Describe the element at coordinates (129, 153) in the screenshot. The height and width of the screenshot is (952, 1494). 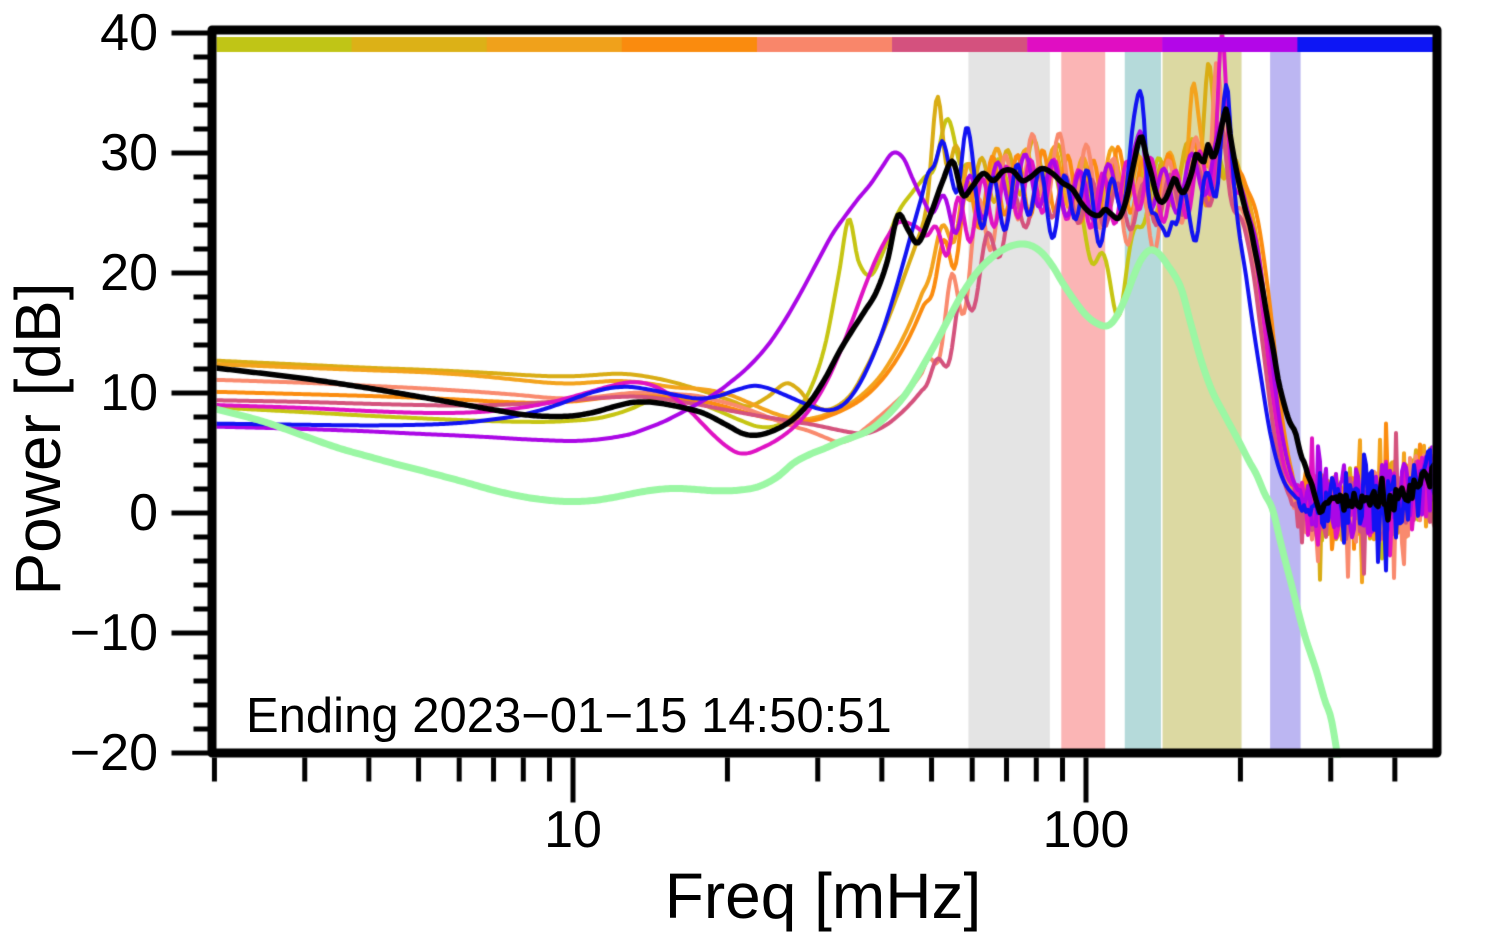
I see `y-tick-label-30: 30` at that location.